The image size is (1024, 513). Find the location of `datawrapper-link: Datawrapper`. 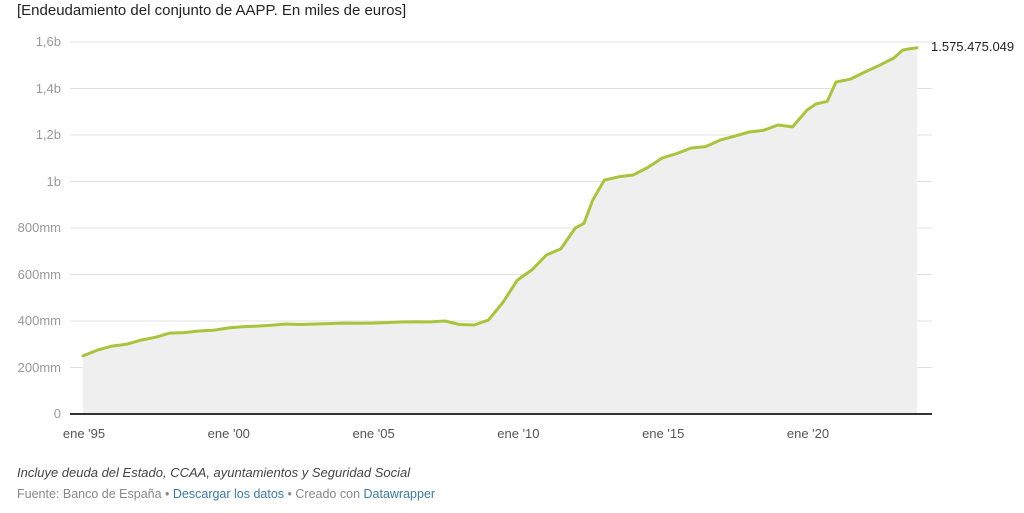

datawrapper-link: Datawrapper is located at coordinates (399, 494).